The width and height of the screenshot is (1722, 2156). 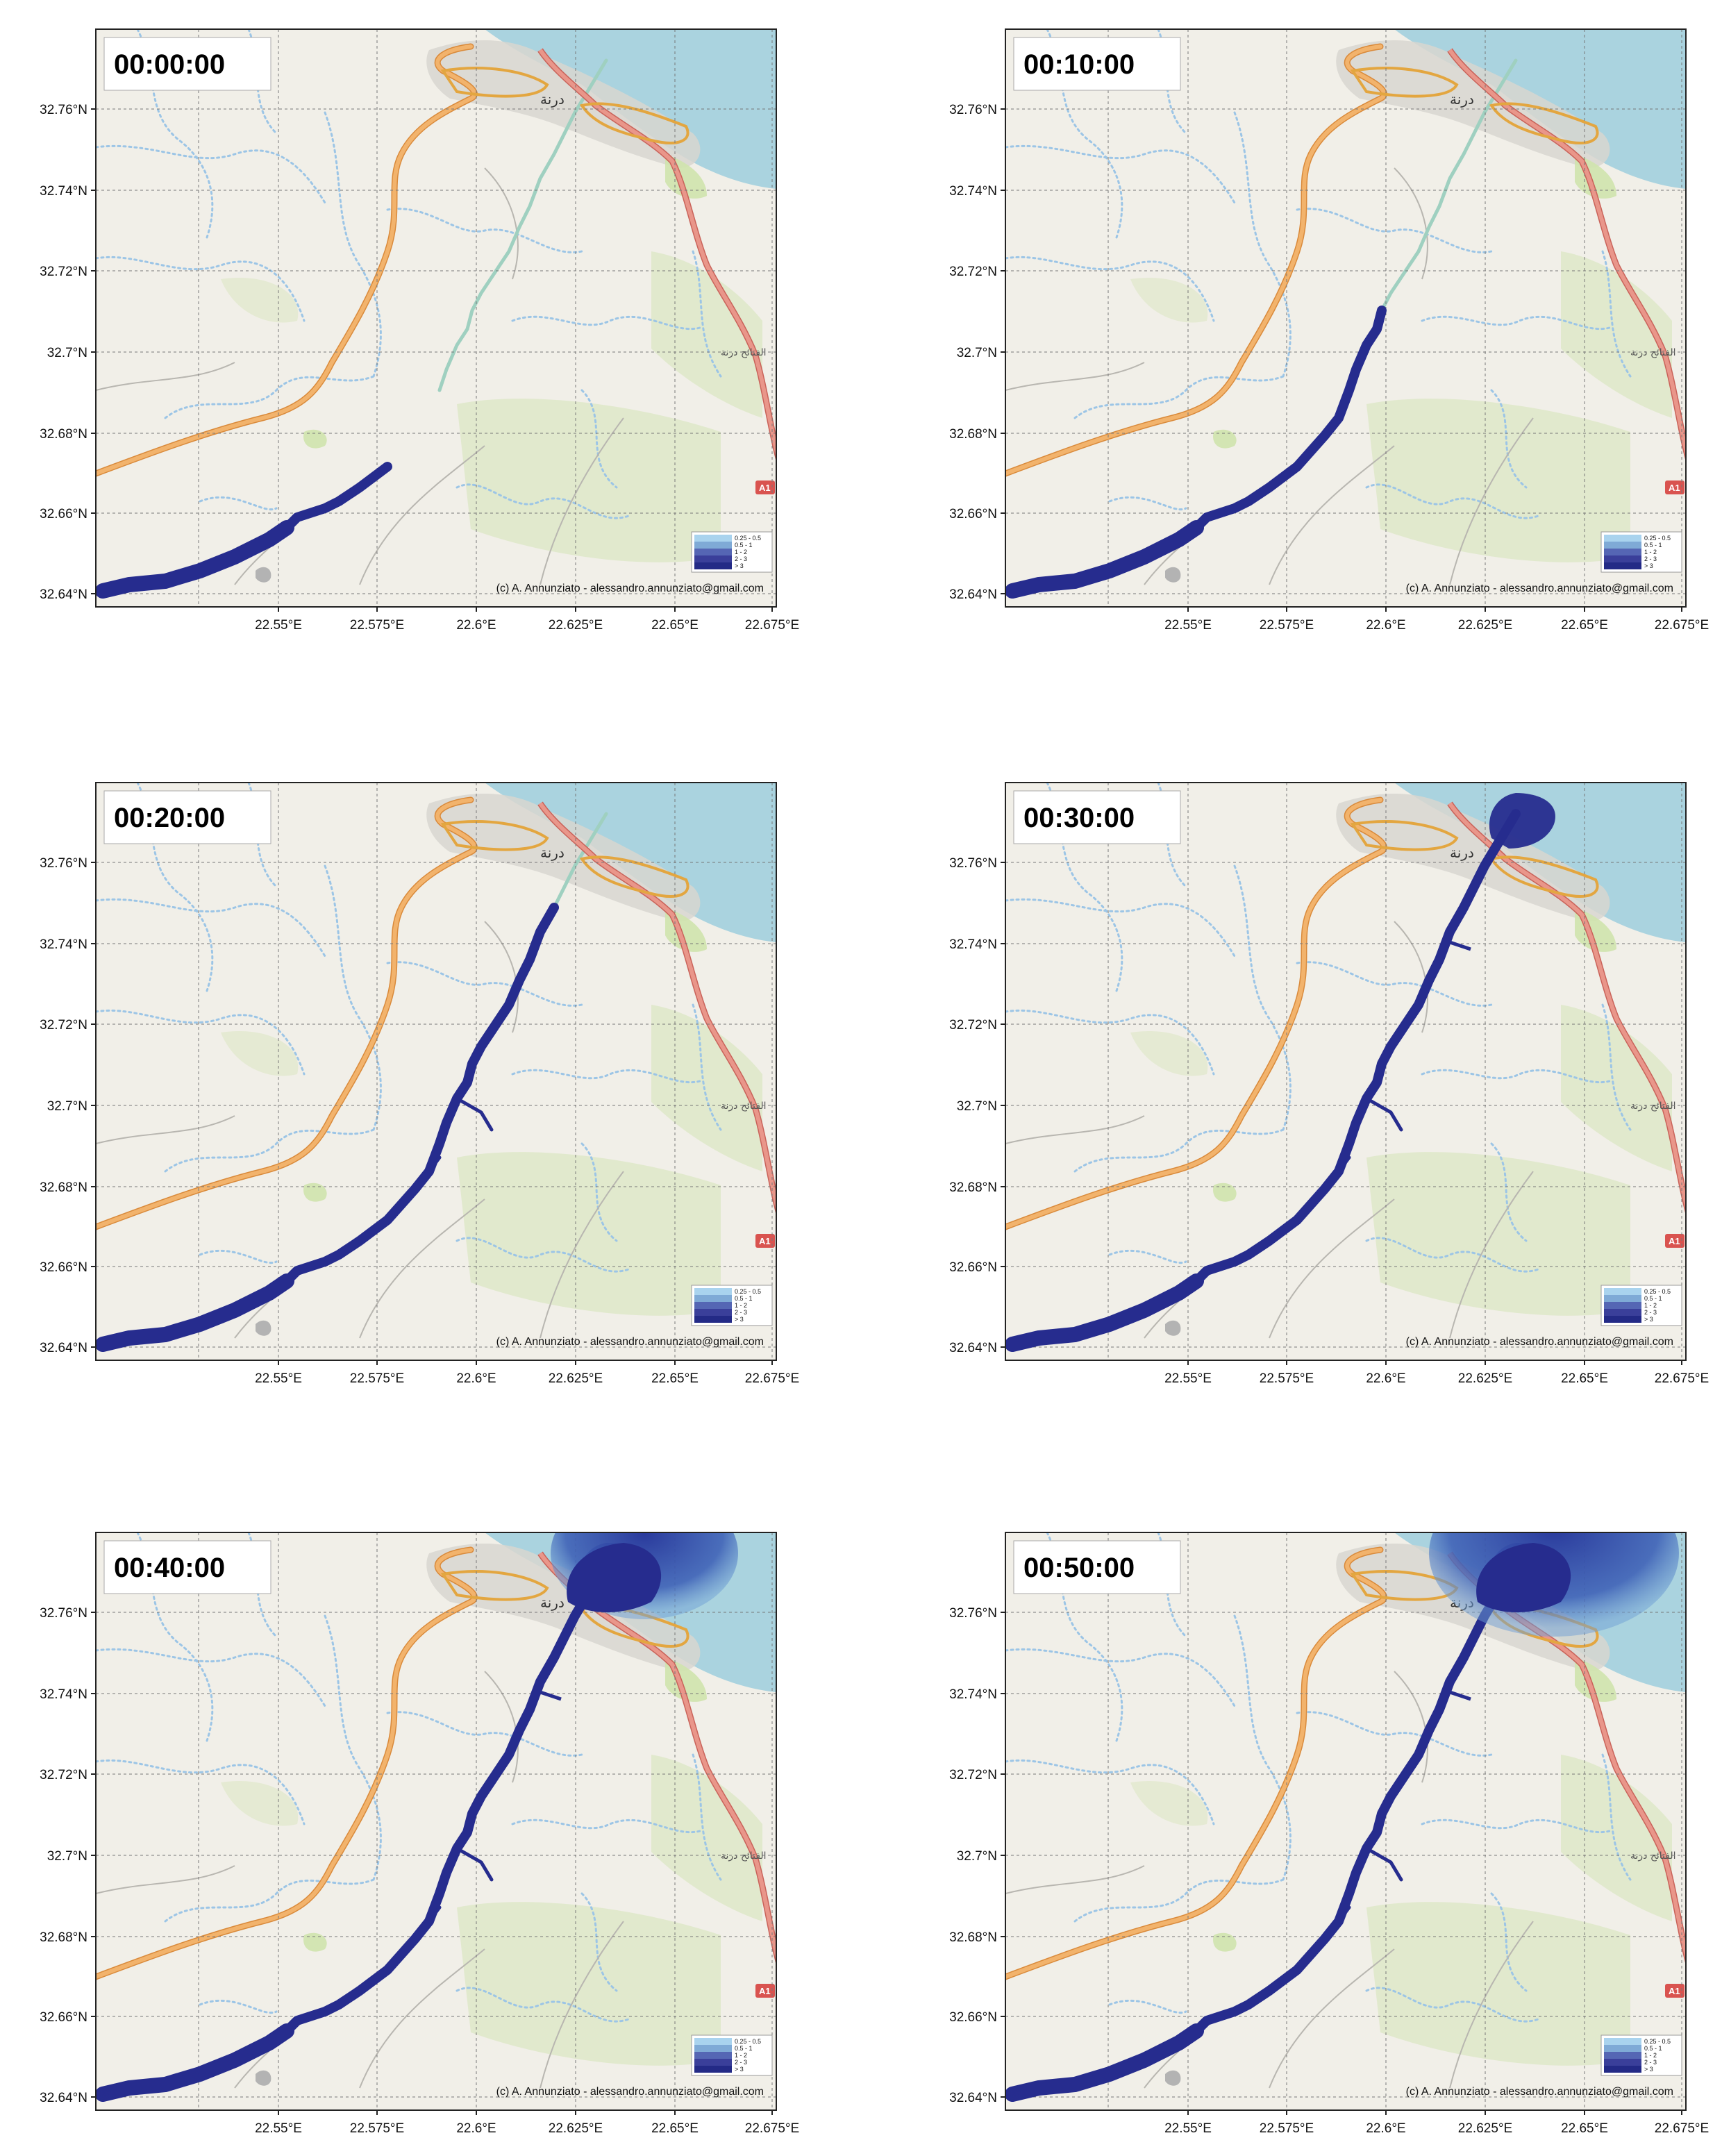 I want to click on suburb-label: الفتائح درنة, so click(x=1653, y=1106).